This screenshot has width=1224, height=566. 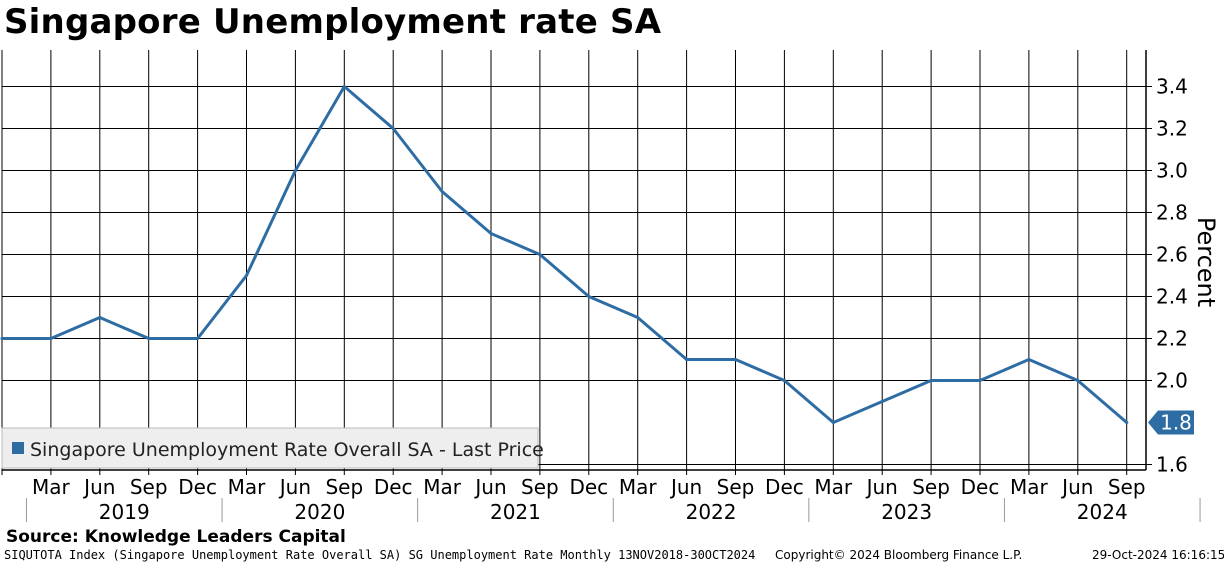 What do you see at coordinates (1172, 129) in the screenshot?
I see `y-tick-label: 3.2` at bounding box center [1172, 129].